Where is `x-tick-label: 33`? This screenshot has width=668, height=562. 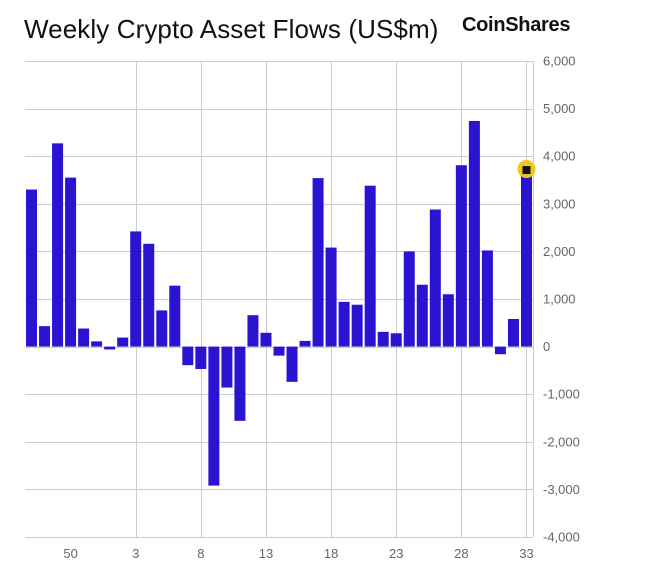 x-tick-label: 33 is located at coordinates (526, 553).